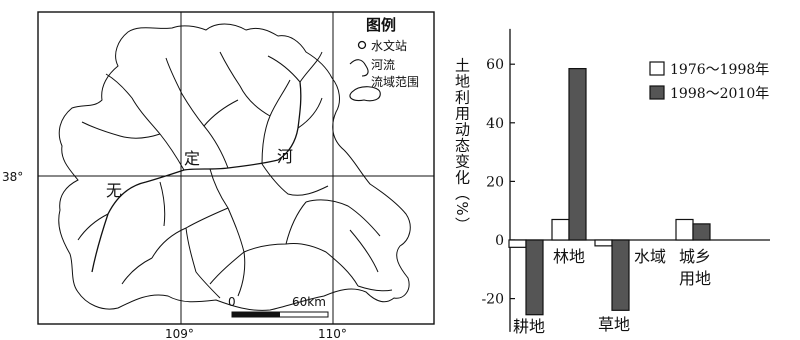  What do you see at coordinates (495, 65) in the screenshot?
I see `y-tick-label: 60` at bounding box center [495, 65].